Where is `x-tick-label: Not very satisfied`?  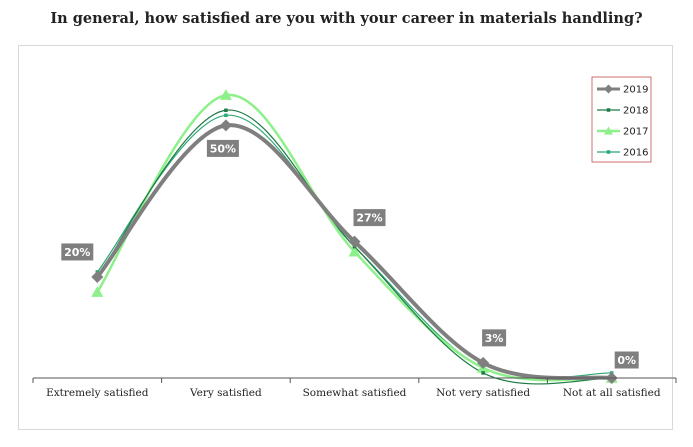 x-tick-label: Not very satisfied is located at coordinates (483, 393).